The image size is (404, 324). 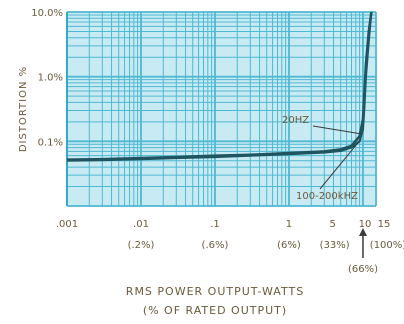 I want to click on x-tick-label: .01, so click(x=141, y=224).